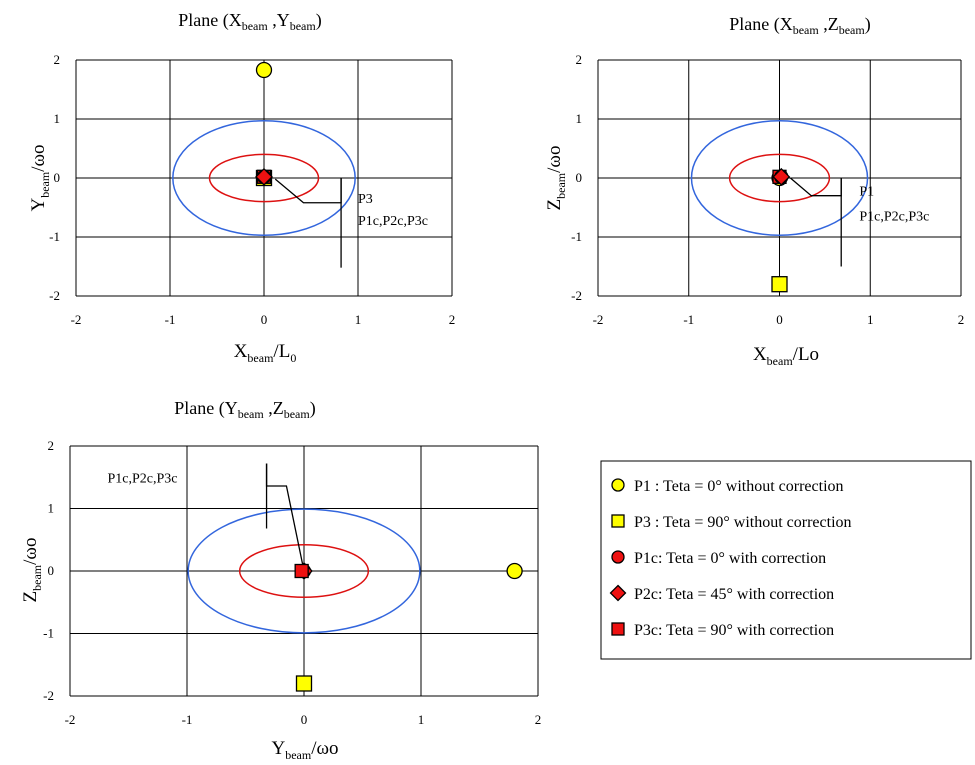 This screenshot has height=765, width=975. What do you see at coordinates (739, 486) in the screenshot?
I see `legend-entry: P1 : Teta = 0° without correction` at bounding box center [739, 486].